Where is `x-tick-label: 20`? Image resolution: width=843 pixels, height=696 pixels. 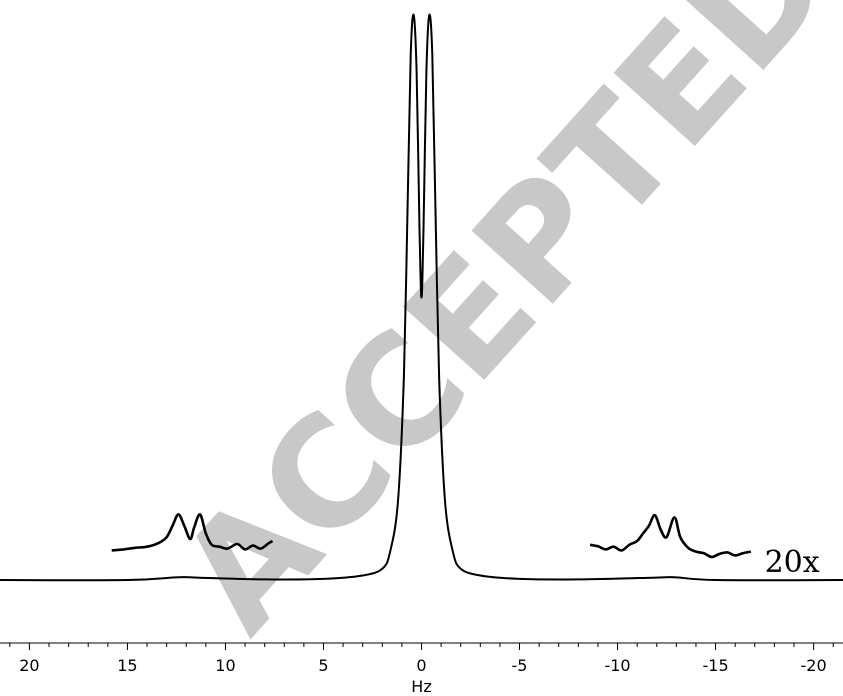
x-tick-label: 20 is located at coordinates (29, 665).